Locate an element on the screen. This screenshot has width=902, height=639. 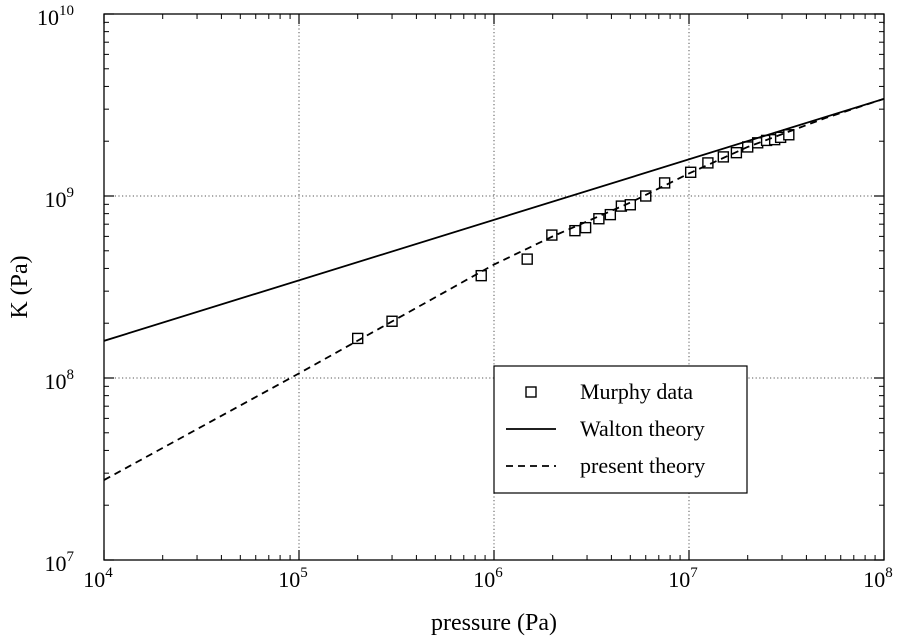
x-tick-label: 10⁶ is located at coordinates (488, 578).